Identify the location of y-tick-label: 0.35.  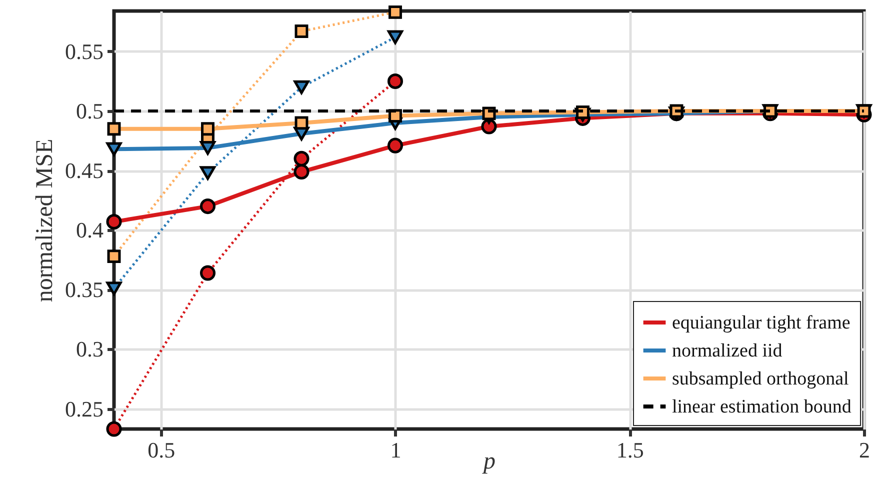
(84, 289).